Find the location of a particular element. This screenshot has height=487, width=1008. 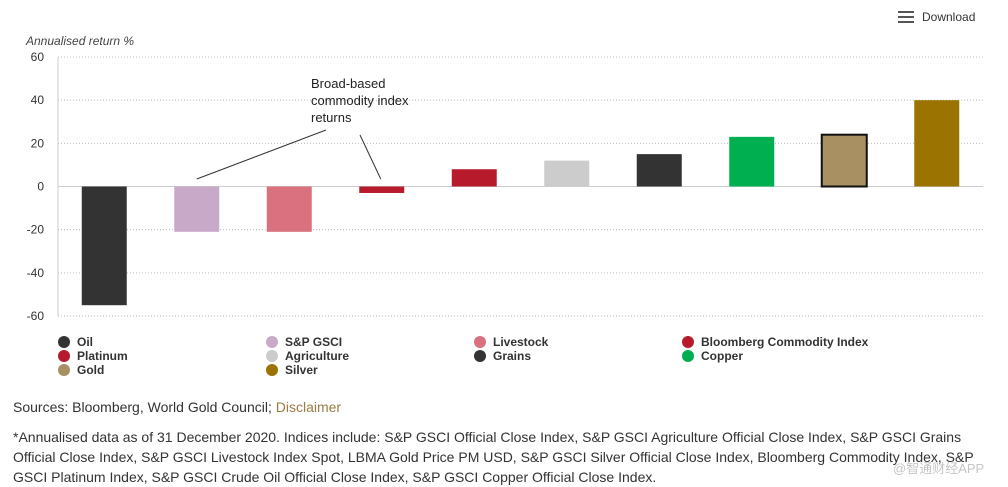

bar-gold is located at coordinates (844, 160).